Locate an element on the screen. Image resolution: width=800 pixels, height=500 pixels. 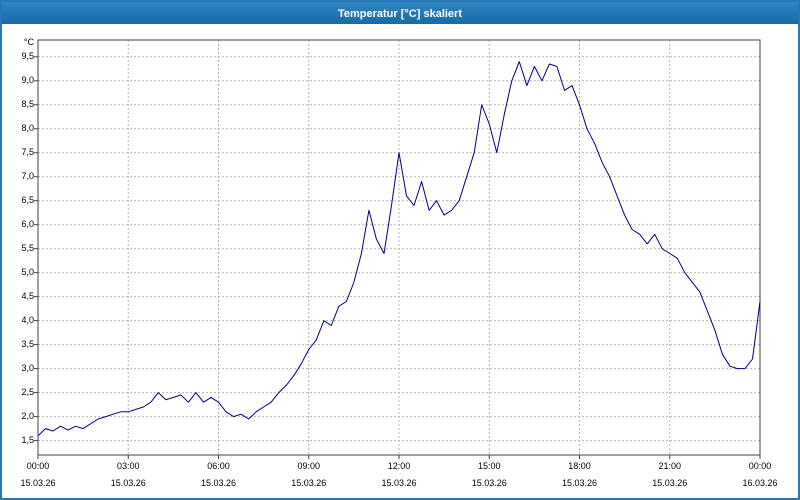
y-tick-label: 8,0 is located at coordinates (27, 127).